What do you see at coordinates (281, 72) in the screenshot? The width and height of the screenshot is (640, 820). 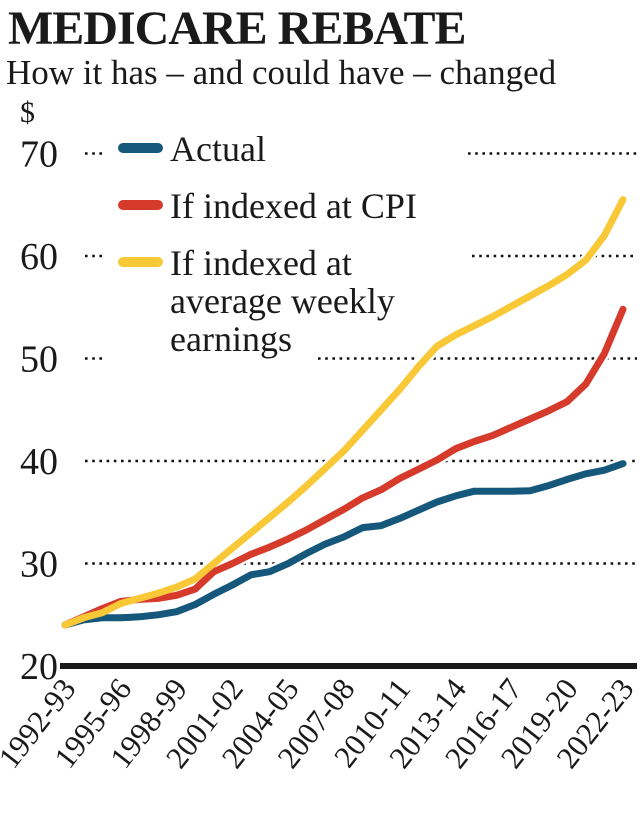 I see `chart-subtitle: How it has – and could have – changed` at bounding box center [281, 72].